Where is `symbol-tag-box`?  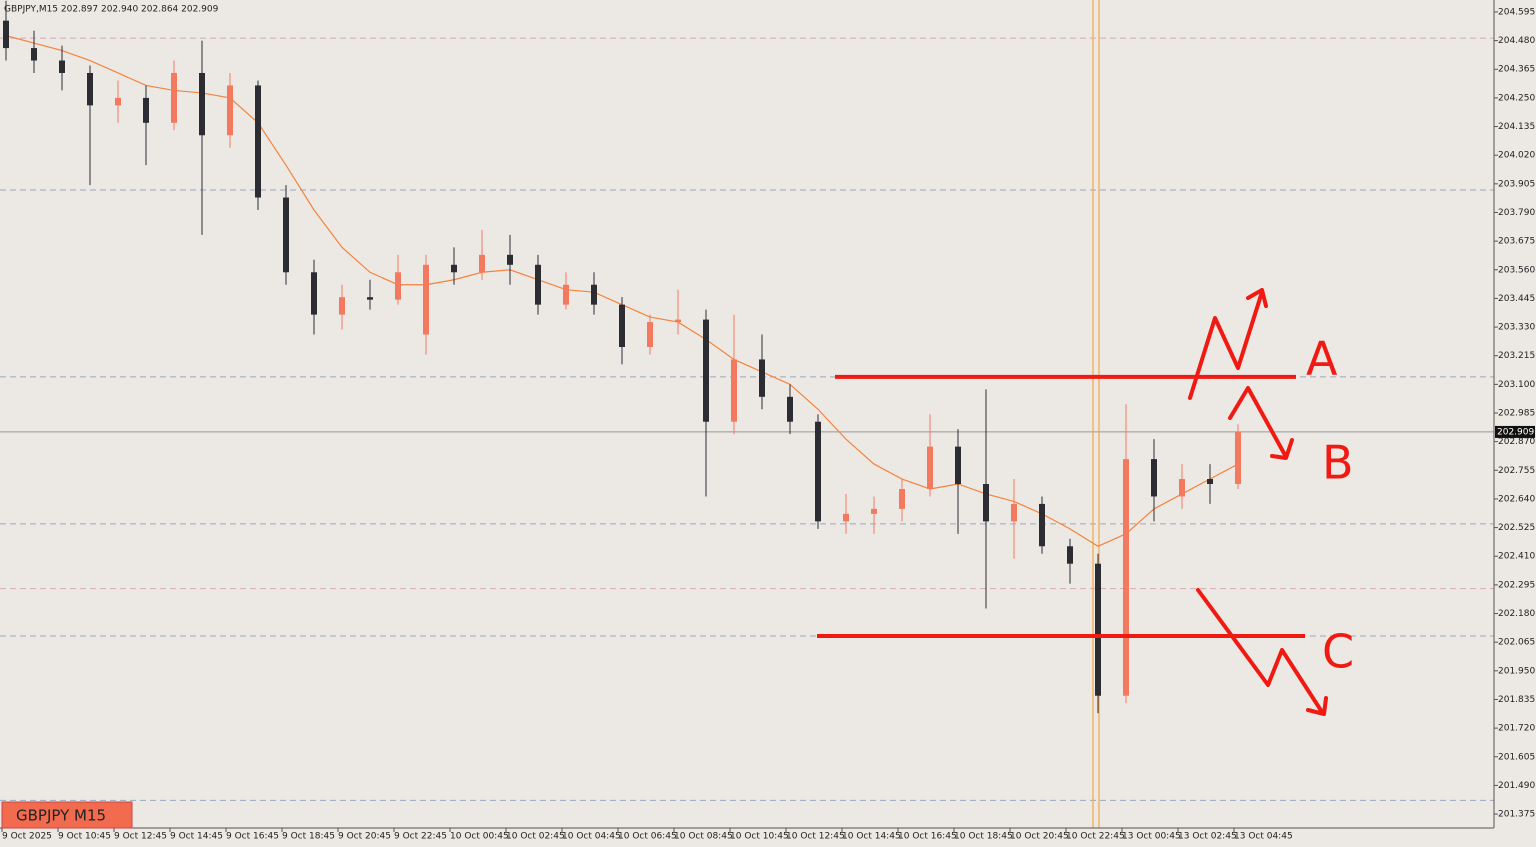
symbol-tag-box is located at coordinates (67, 815).